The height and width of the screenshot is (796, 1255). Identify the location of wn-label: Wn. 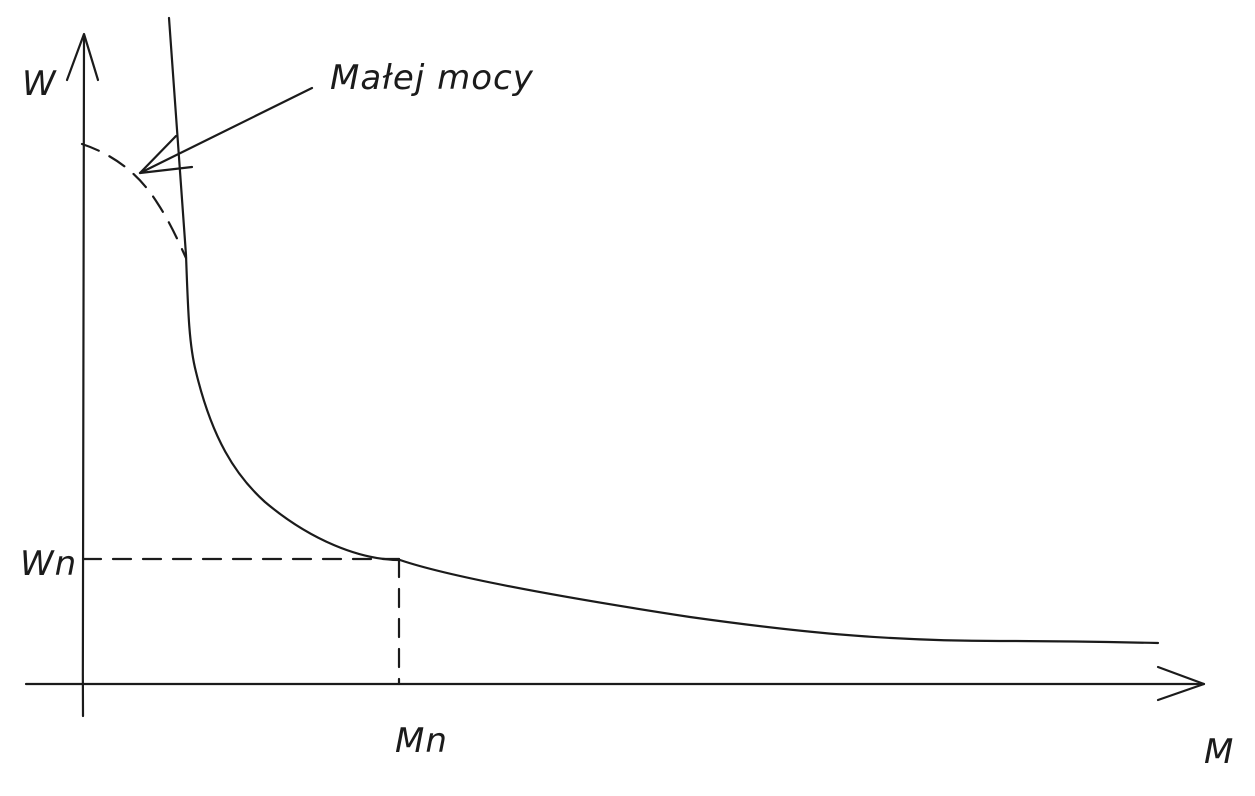
(48, 564).